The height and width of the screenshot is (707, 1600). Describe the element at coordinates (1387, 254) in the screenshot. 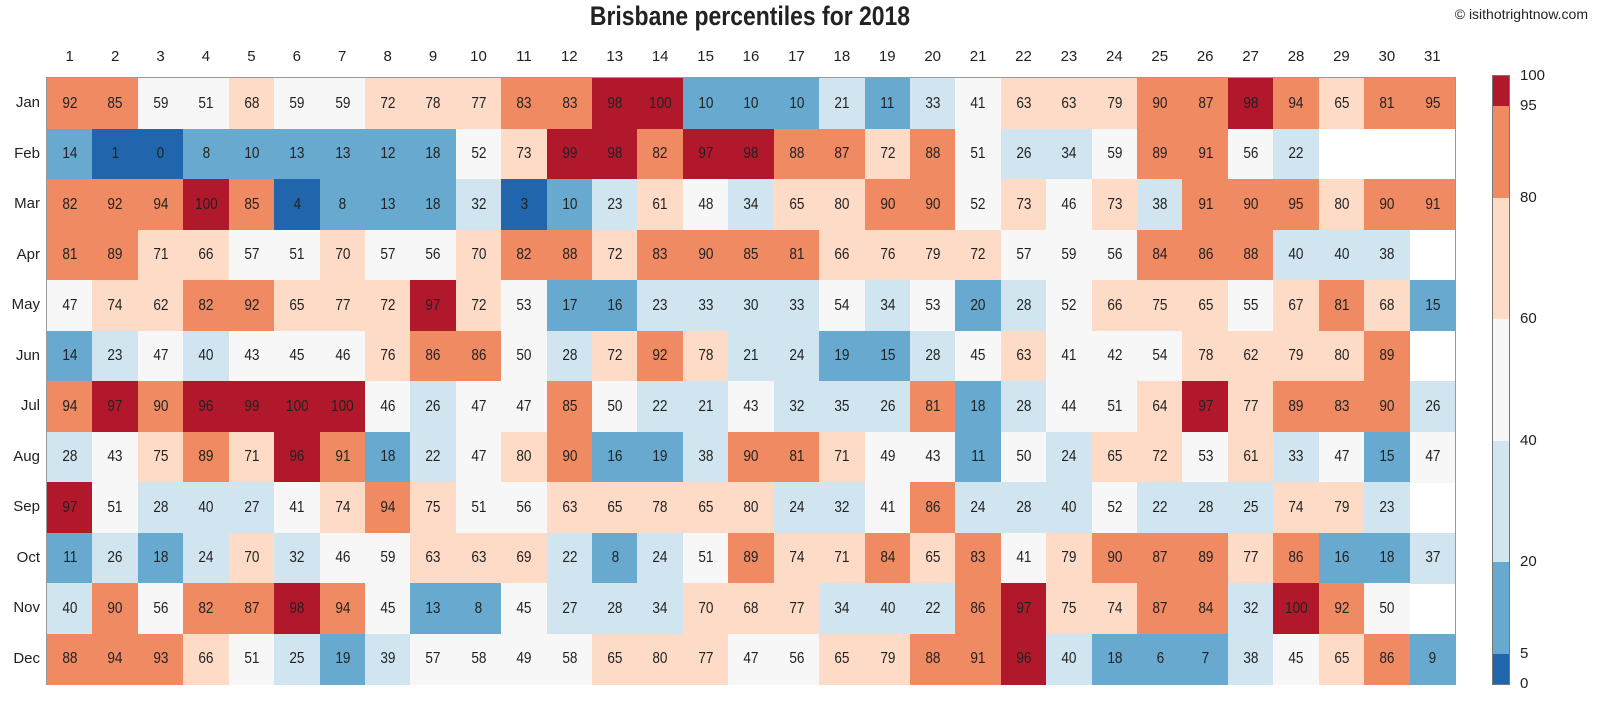

I see `cell-value-label: 38` at that location.